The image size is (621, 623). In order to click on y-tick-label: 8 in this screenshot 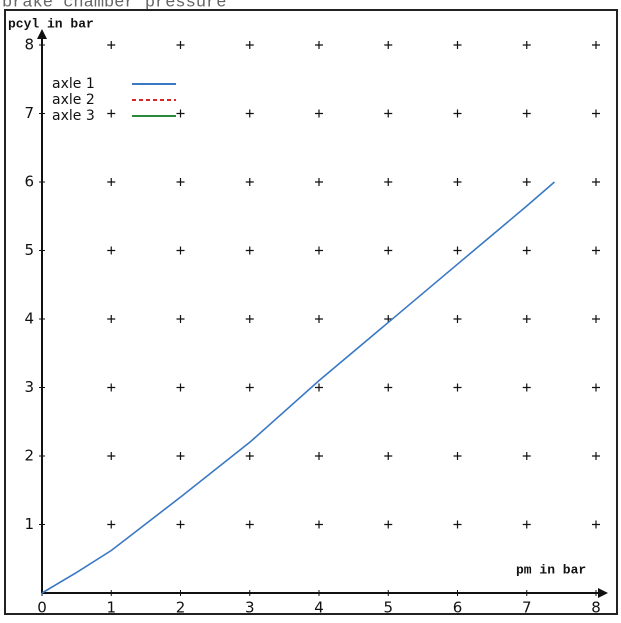, I will do `click(29, 45)`.